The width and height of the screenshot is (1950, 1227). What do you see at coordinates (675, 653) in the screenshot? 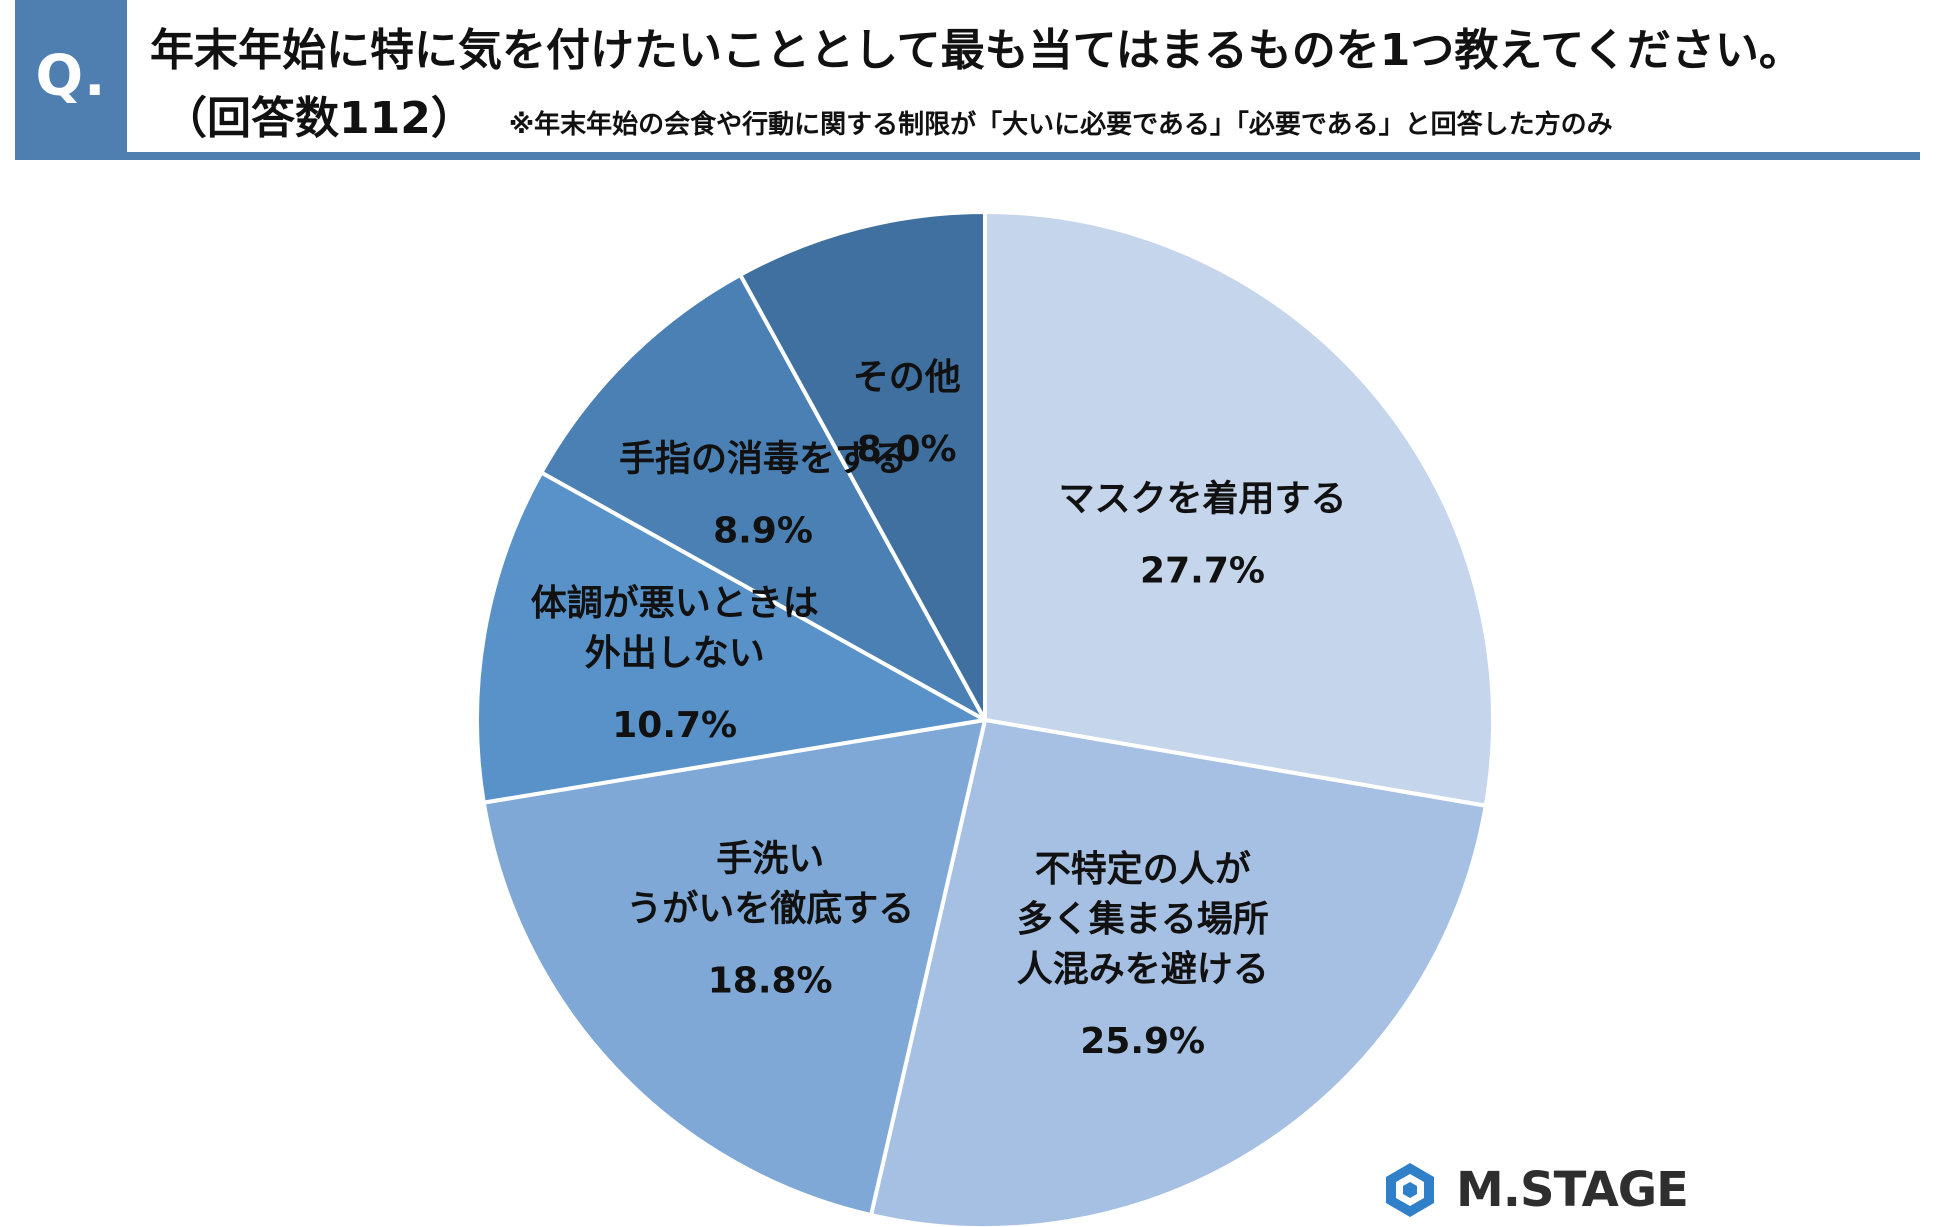
I see `slice-category-label: 外出しない` at bounding box center [675, 653].